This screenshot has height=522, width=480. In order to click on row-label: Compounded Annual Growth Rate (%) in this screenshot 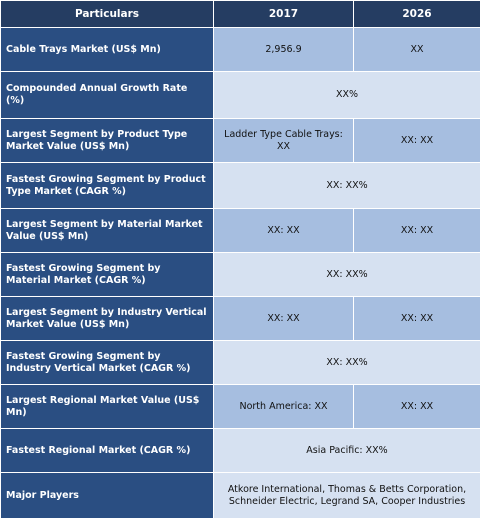, I will do `click(107, 95)`.